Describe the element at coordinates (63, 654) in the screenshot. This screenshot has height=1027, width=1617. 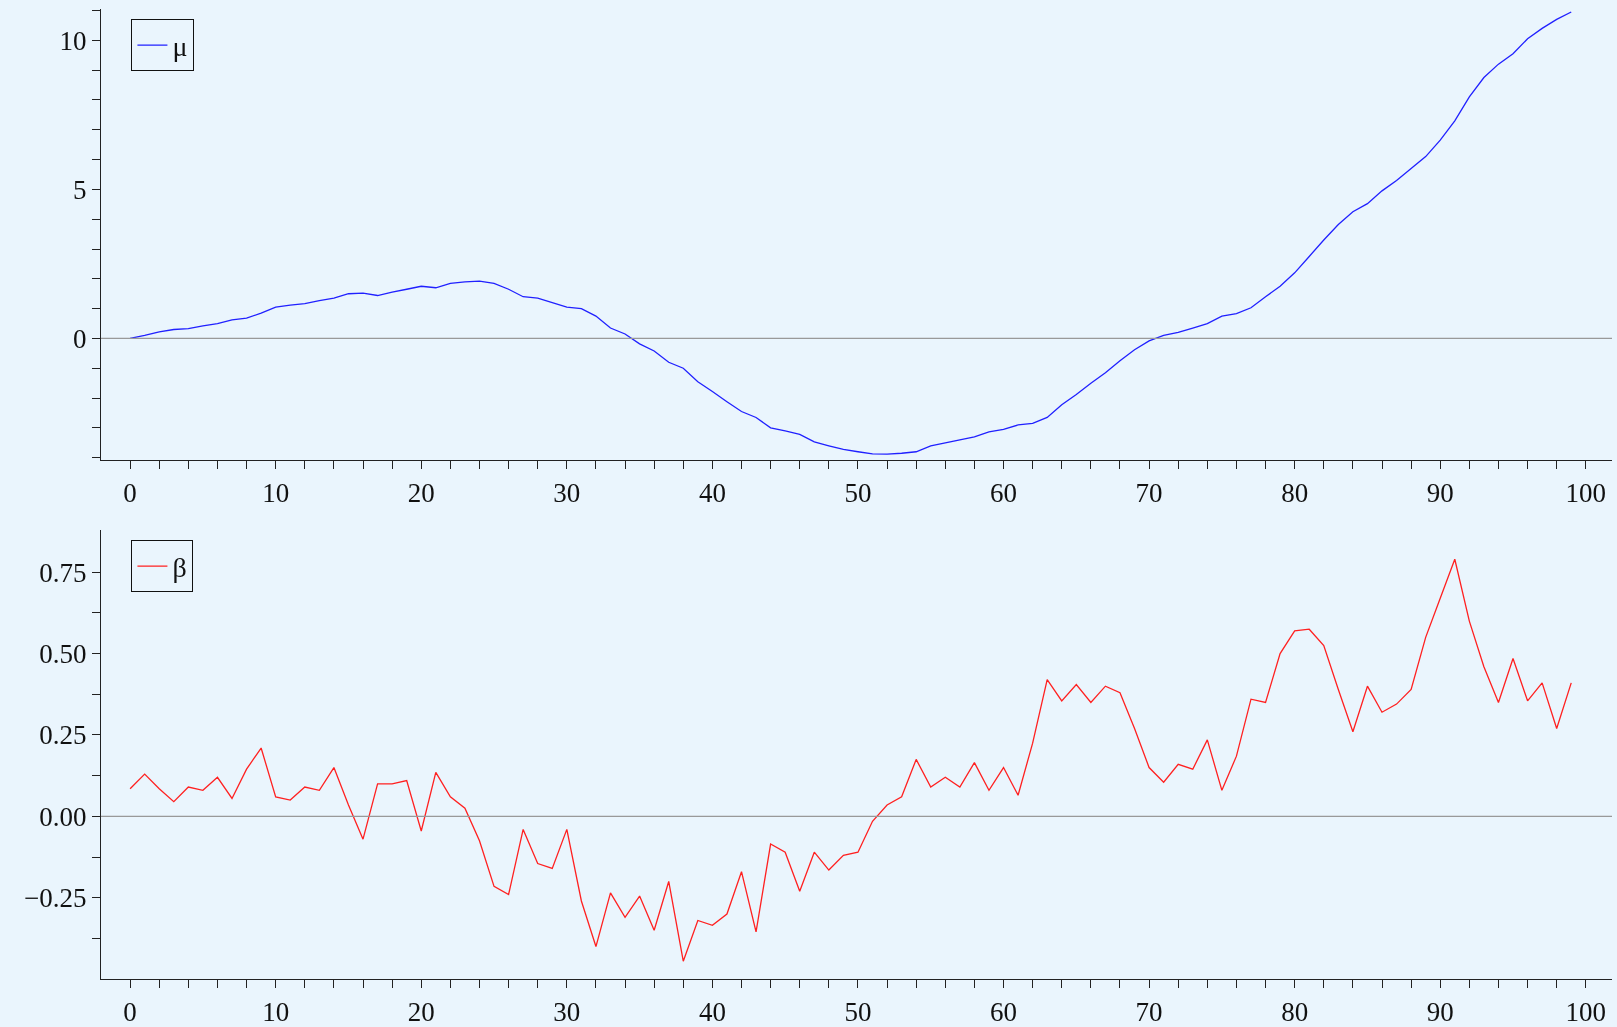
I see `y-tick-label: 0.50` at that location.